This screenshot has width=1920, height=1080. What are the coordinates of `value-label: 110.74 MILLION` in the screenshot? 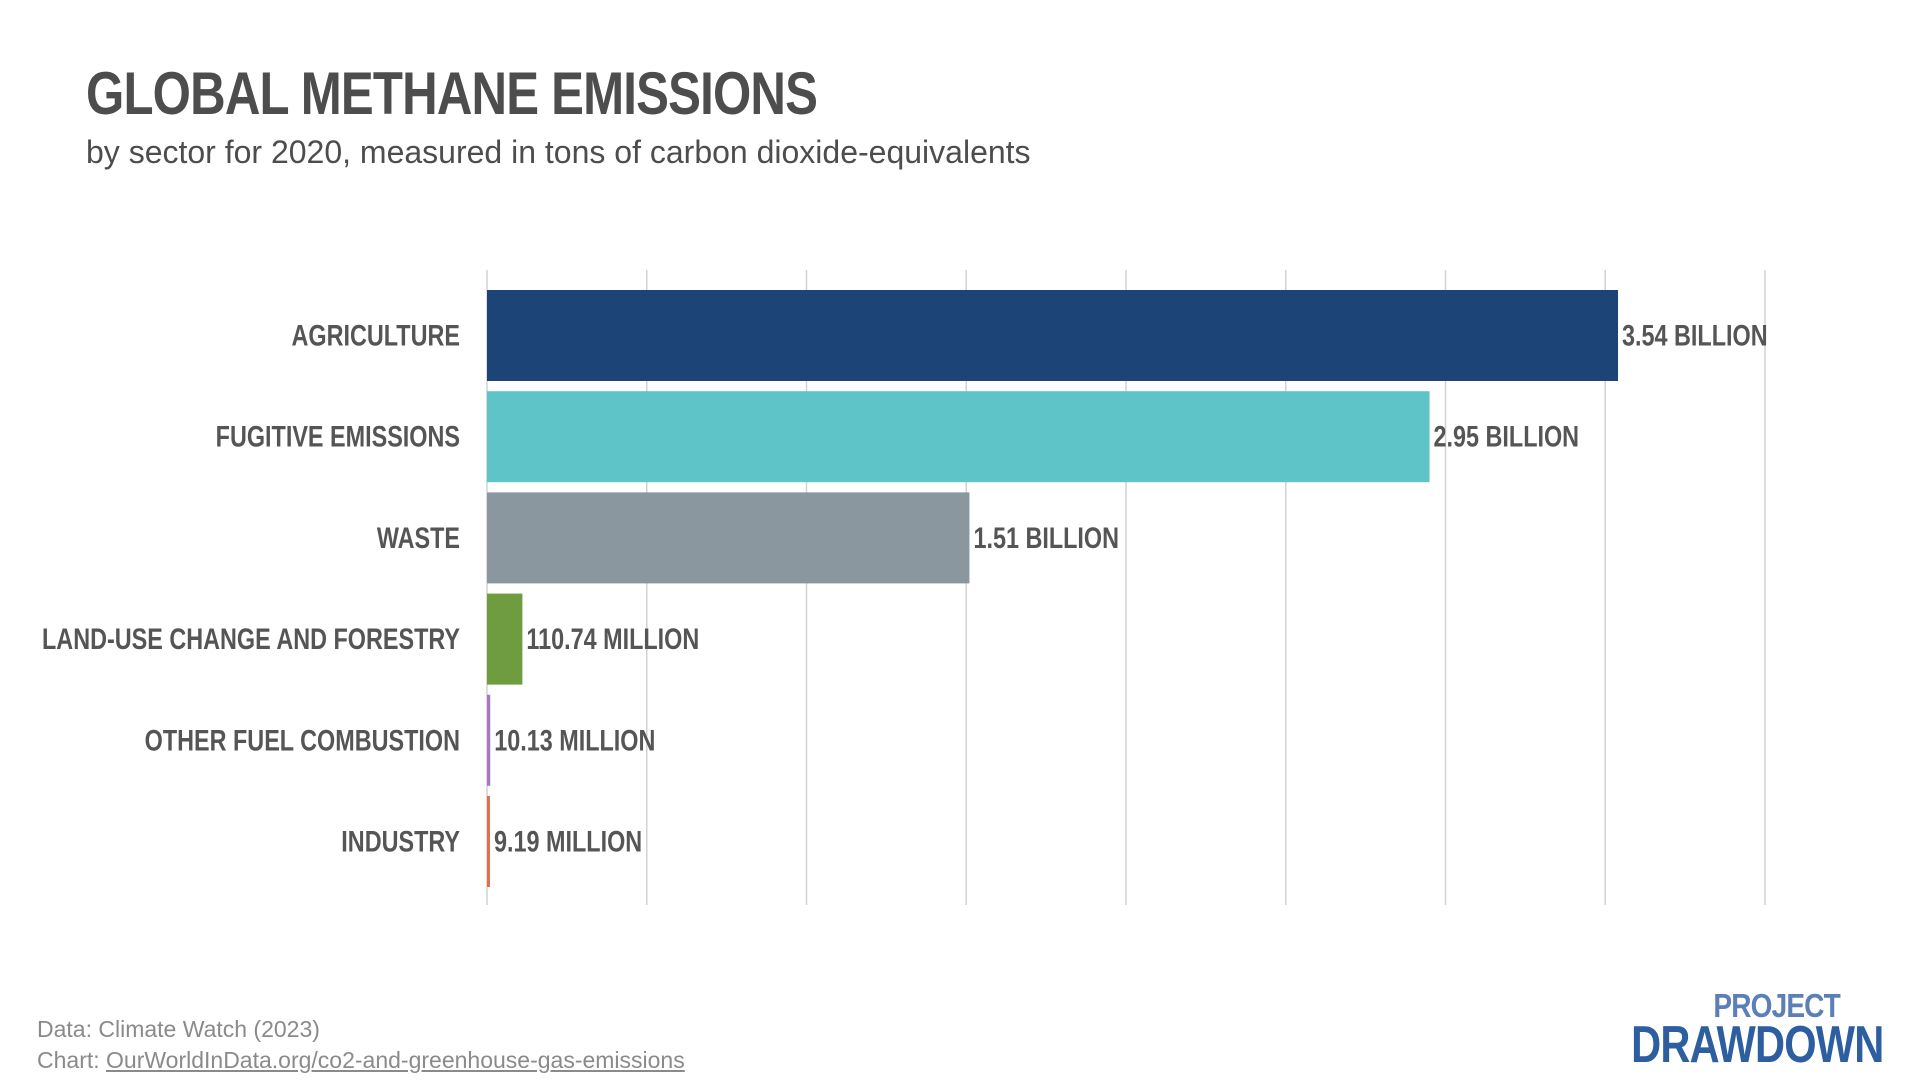 It's located at (612, 638).